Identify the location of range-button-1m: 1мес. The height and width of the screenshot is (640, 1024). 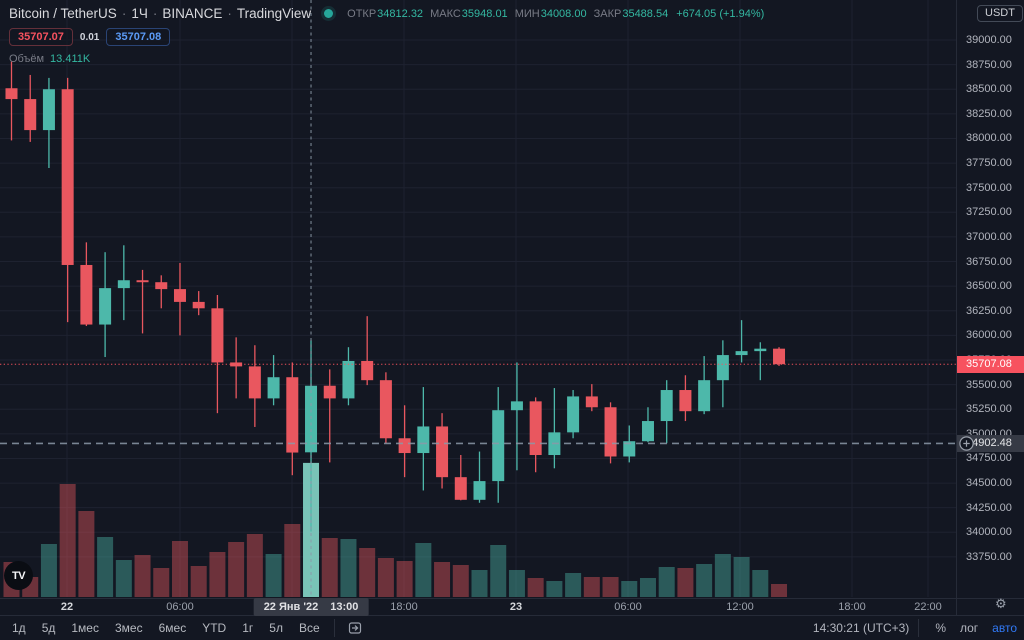
(85, 628).